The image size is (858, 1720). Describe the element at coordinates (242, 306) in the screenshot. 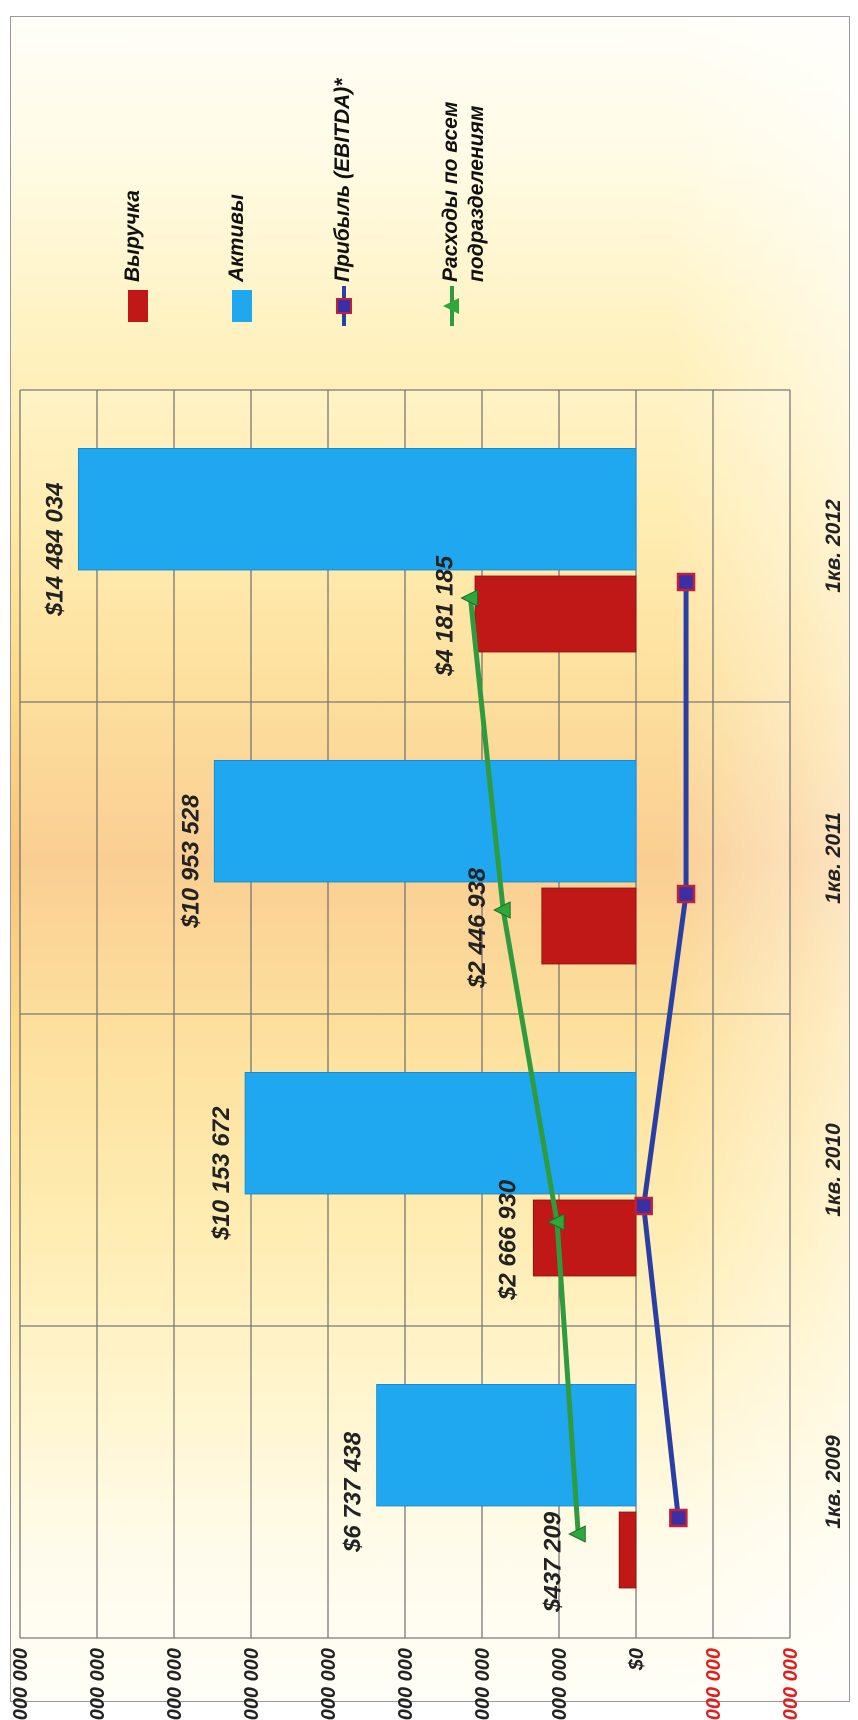

I see `legend-swatch-assets` at that location.